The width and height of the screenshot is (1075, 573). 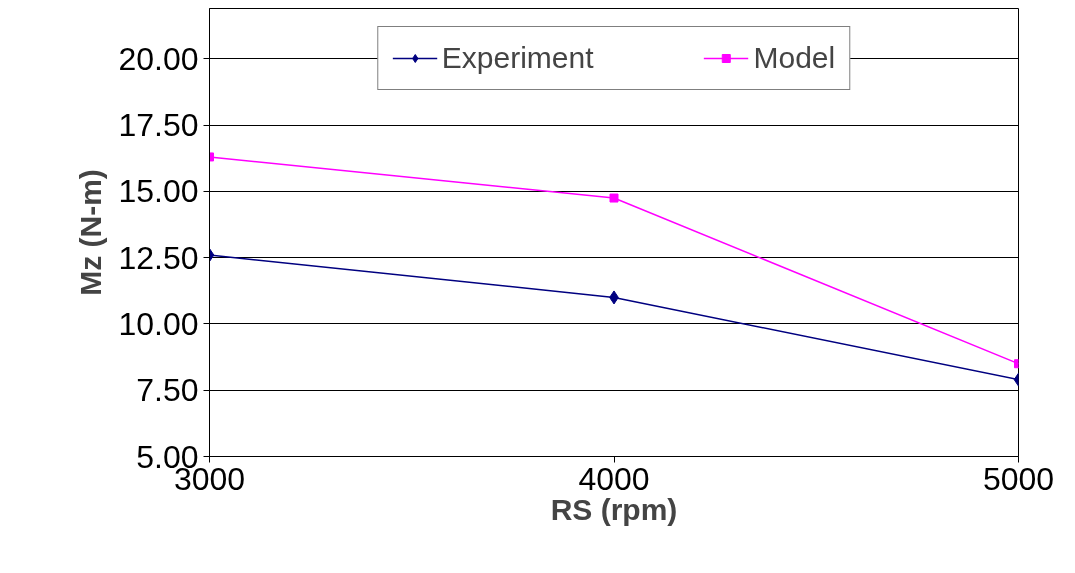 I want to click on legend-label: Experiment, so click(x=517, y=58).